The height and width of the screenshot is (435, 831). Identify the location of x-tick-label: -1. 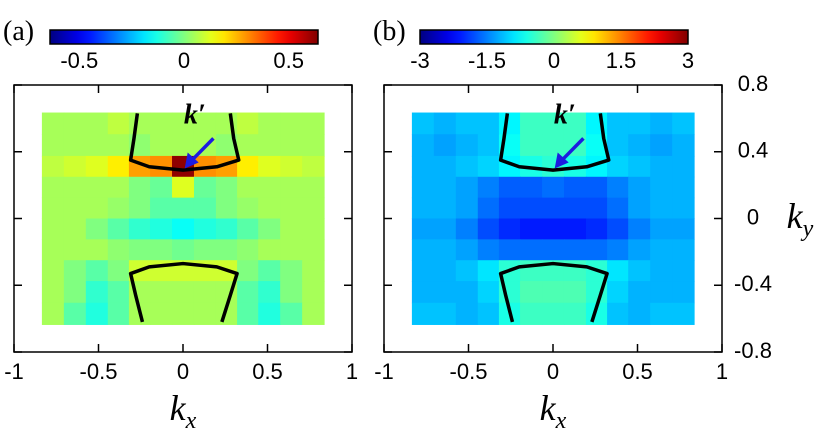
(14, 371).